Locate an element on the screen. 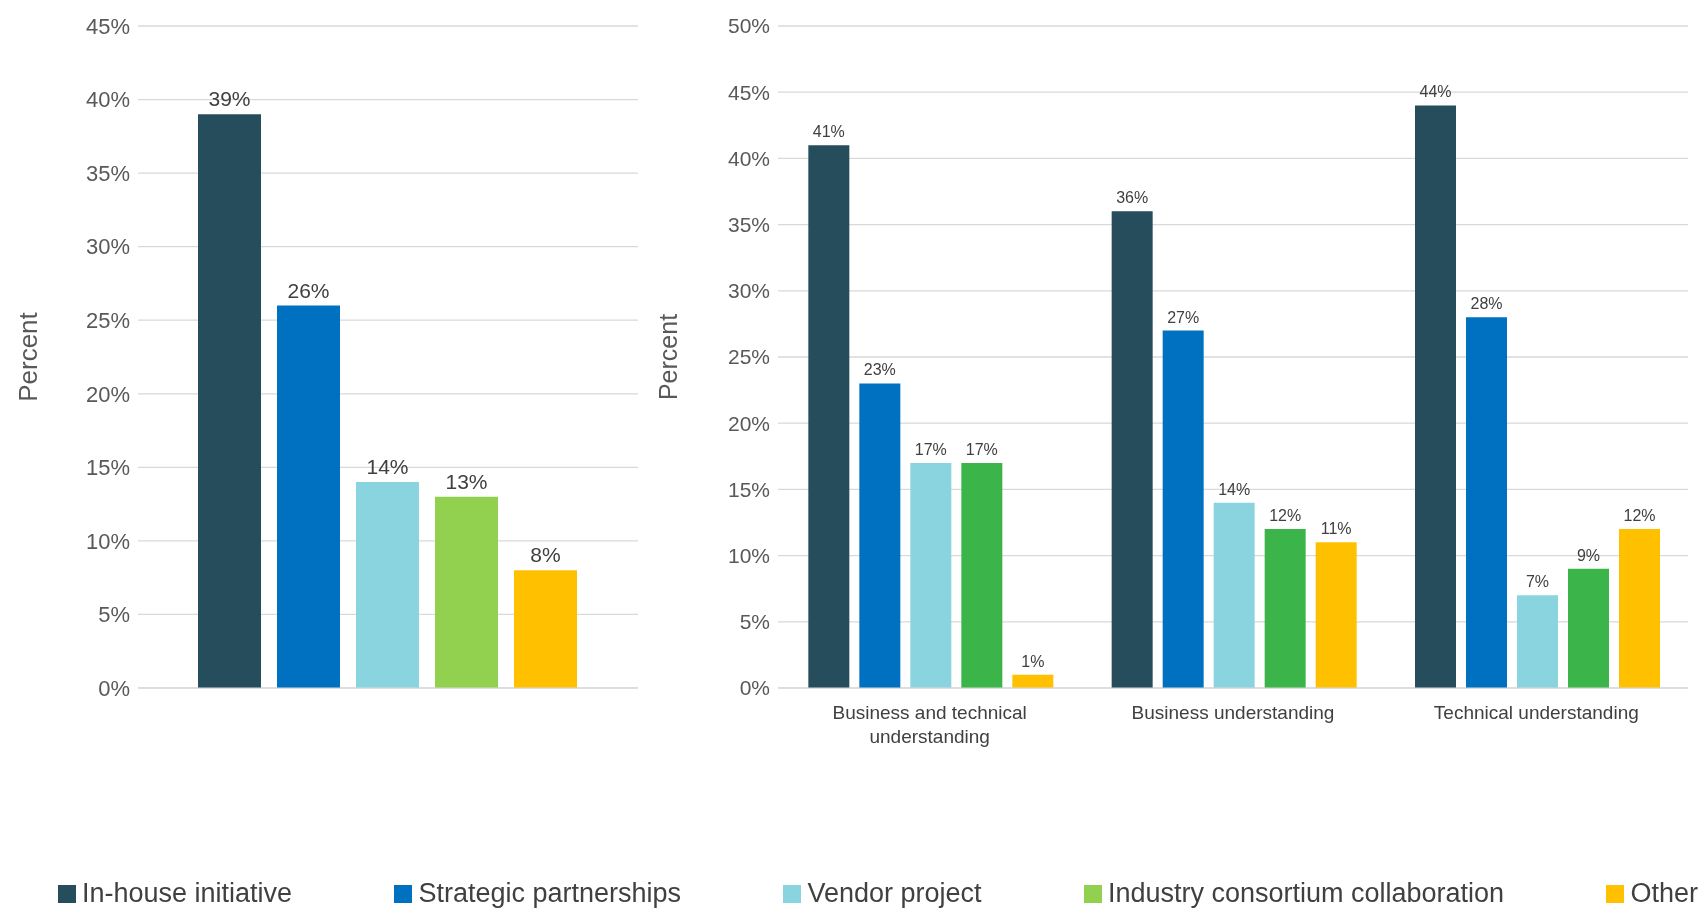 The image size is (1705, 909). data-label: 36% is located at coordinates (1132, 198).